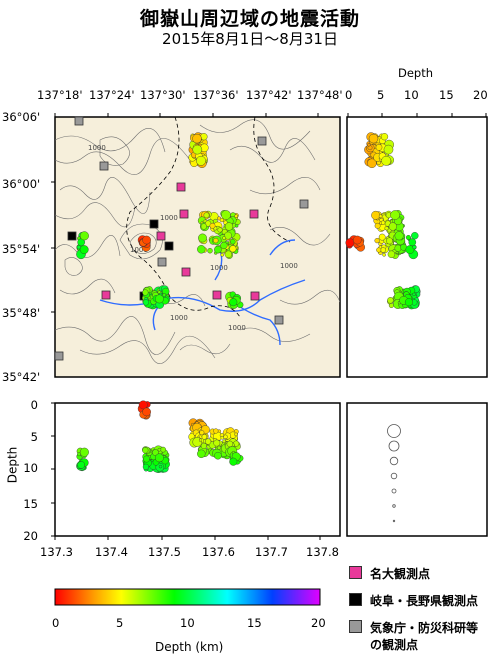 This screenshot has width=500, height=665. I want to click on depth-ytick: 5, so click(34, 437).